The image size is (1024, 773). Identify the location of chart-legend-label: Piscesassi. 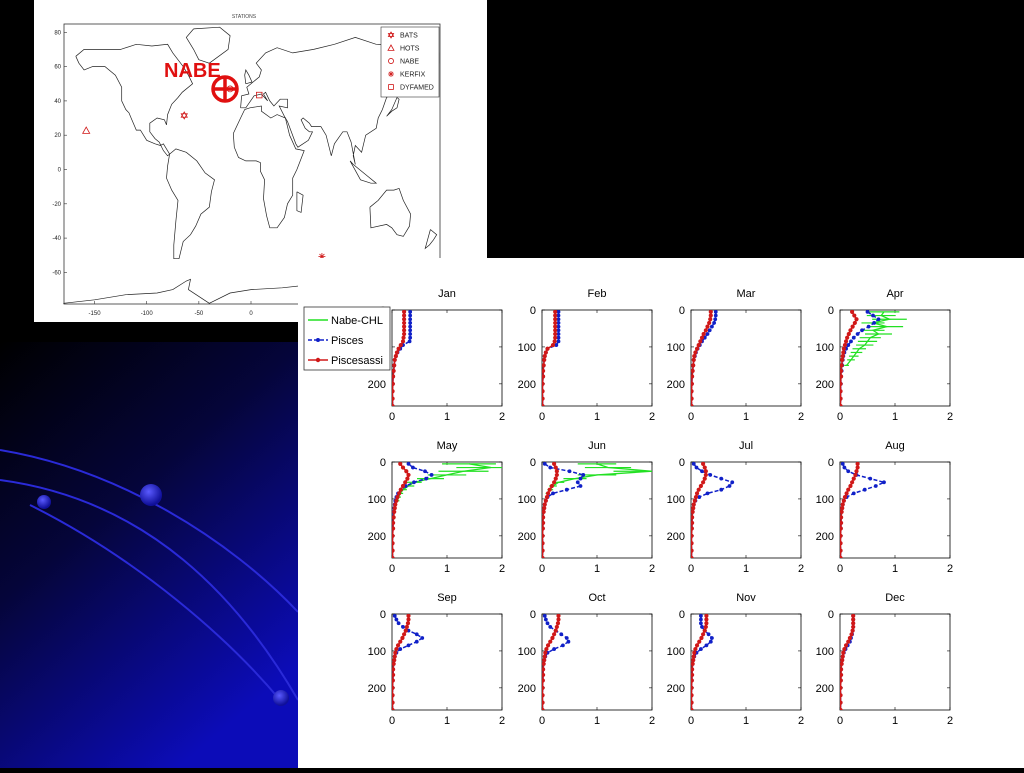
(357, 361).